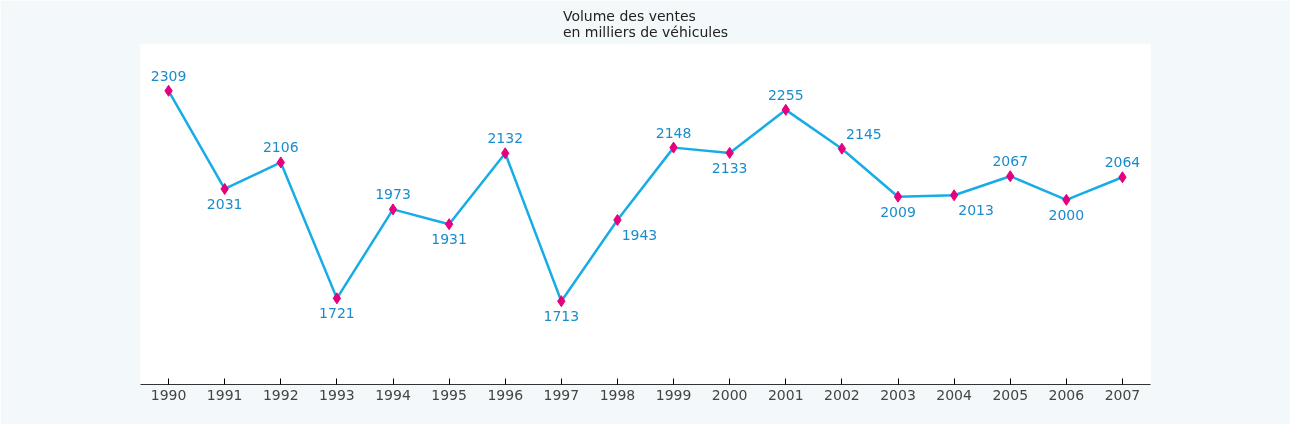  What do you see at coordinates (1122, 394) in the screenshot?
I see `x-tick-label: 2007` at bounding box center [1122, 394].